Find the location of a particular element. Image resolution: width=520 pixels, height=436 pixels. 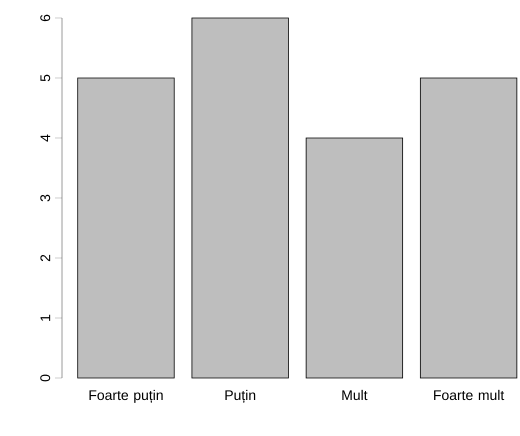

y-tick-label: 5 is located at coordinates (45, 78).